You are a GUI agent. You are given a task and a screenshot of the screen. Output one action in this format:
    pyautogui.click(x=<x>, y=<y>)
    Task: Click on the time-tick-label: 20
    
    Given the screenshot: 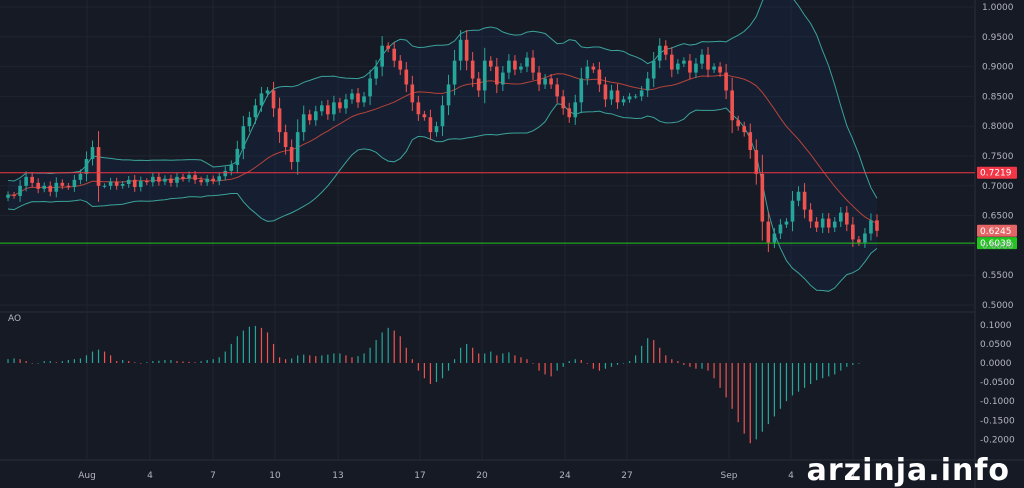 What is the action you would take?
    pyautogui.click(x=482, y=476)
    